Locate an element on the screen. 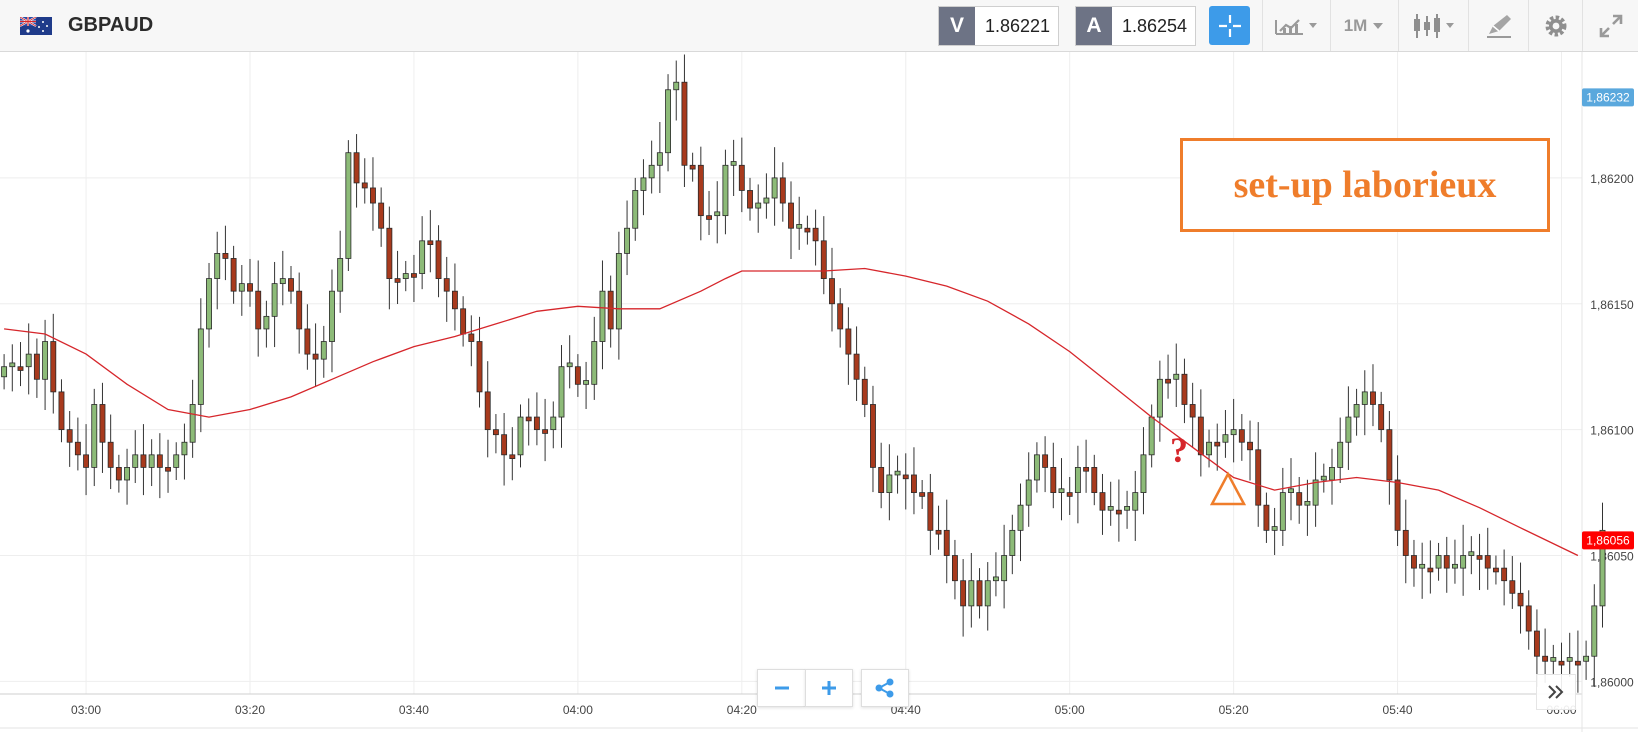 Image resolution: width=1638 pixels, height=732 pixels. candle-style-button is located at coordinates (1433, 25).